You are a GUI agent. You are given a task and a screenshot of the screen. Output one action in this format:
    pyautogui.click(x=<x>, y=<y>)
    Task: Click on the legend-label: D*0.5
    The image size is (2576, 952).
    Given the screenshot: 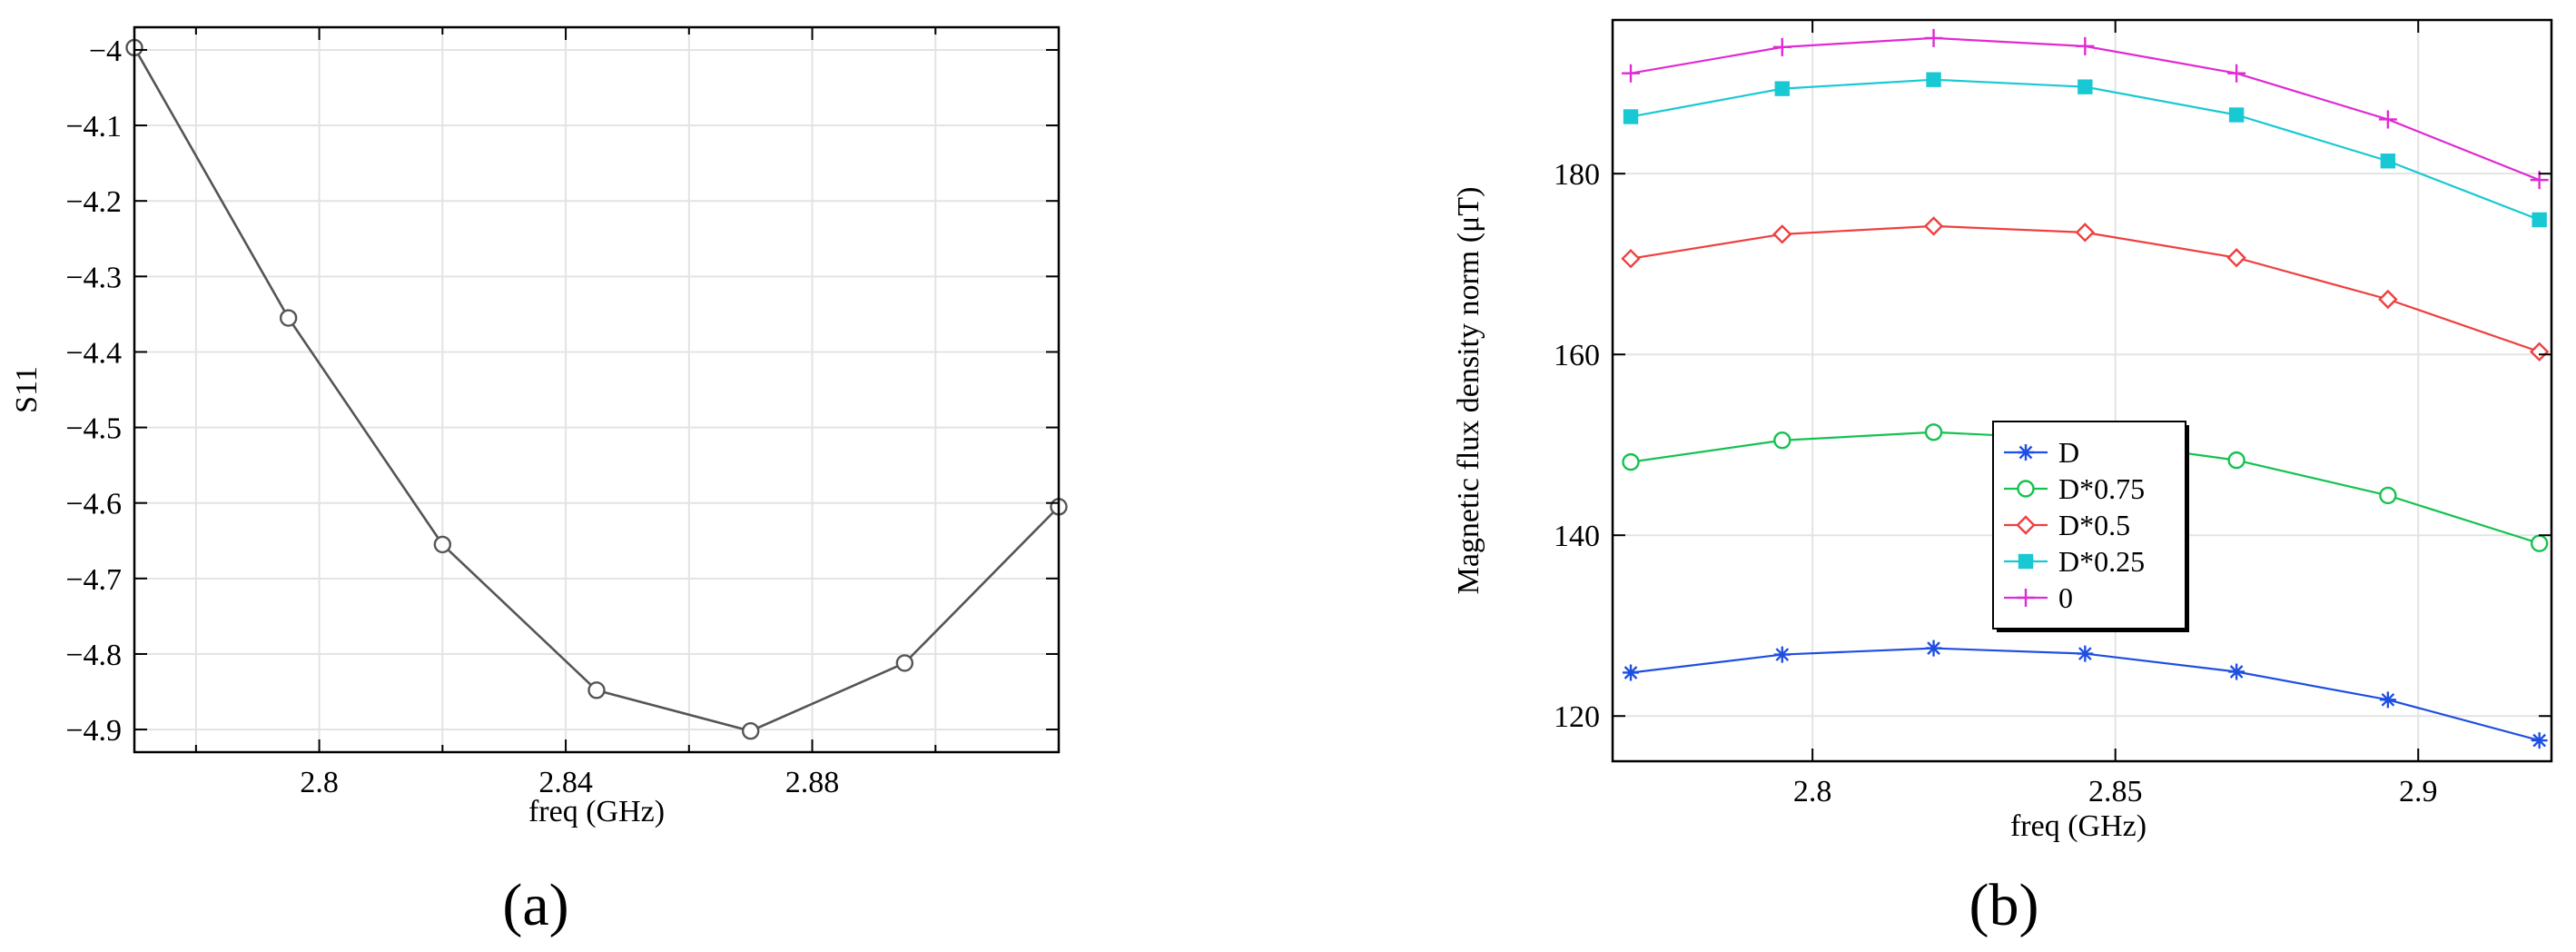 What is the action you would take?
    pyautogui.click(x=2094, y=525)
    